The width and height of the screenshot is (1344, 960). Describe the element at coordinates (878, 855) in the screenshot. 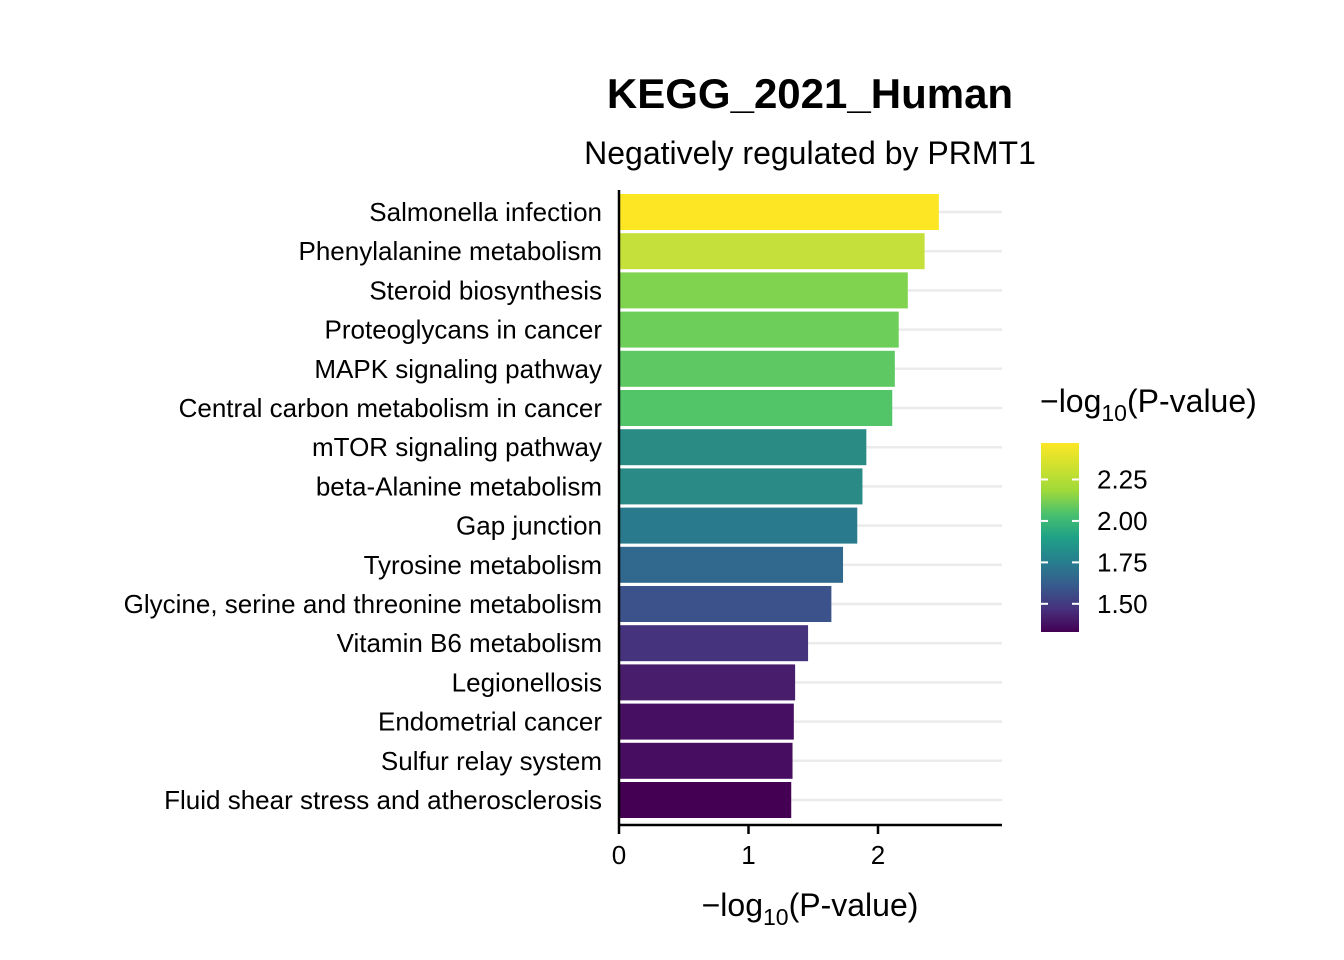

I see `x-tick-label: 2` at that location.